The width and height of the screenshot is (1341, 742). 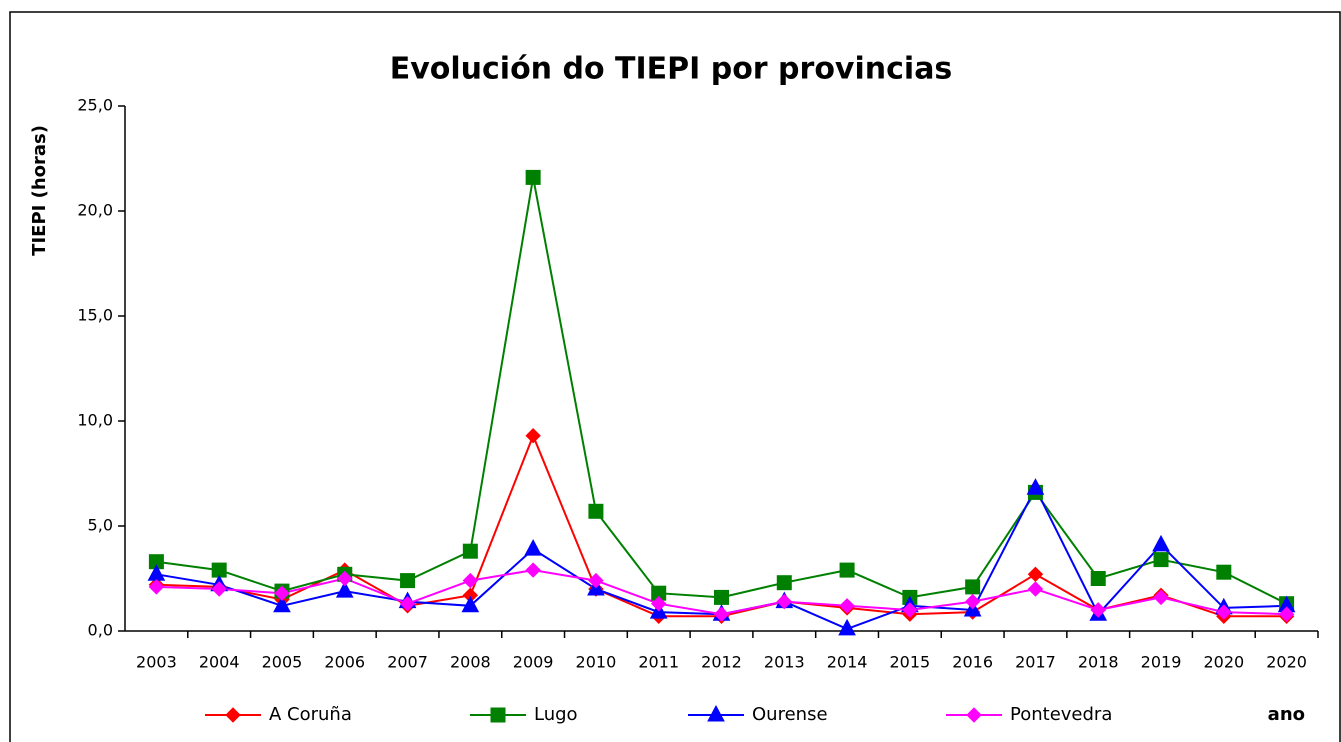 I want to click on x-tick-label: 2011, so click(x=658, y=662).